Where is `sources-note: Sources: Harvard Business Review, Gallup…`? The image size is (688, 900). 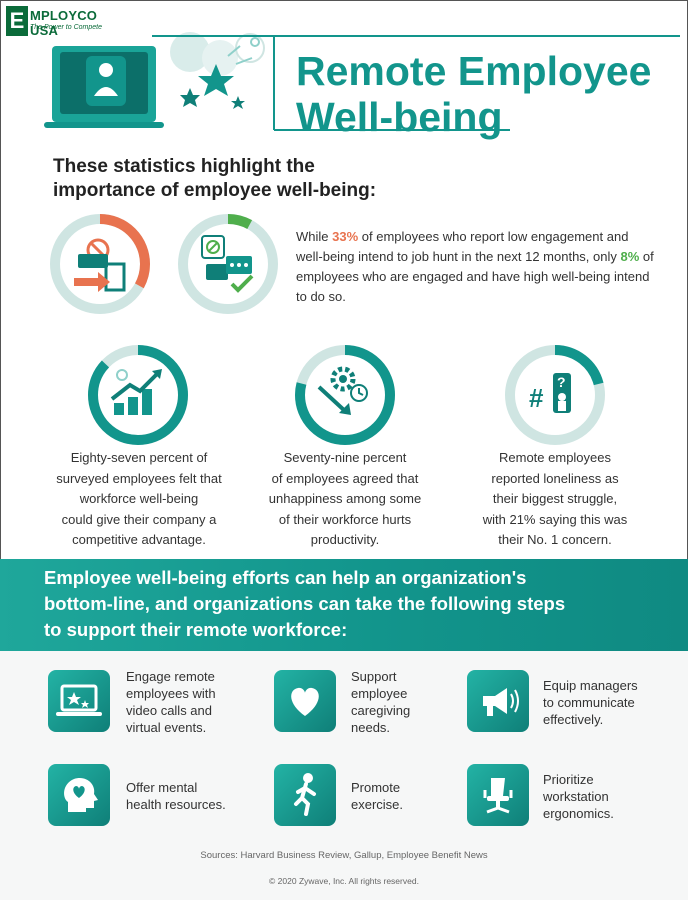
sources-note: Sources: Harvard Business Review, Gallup… is located at coordinates (344, 855).